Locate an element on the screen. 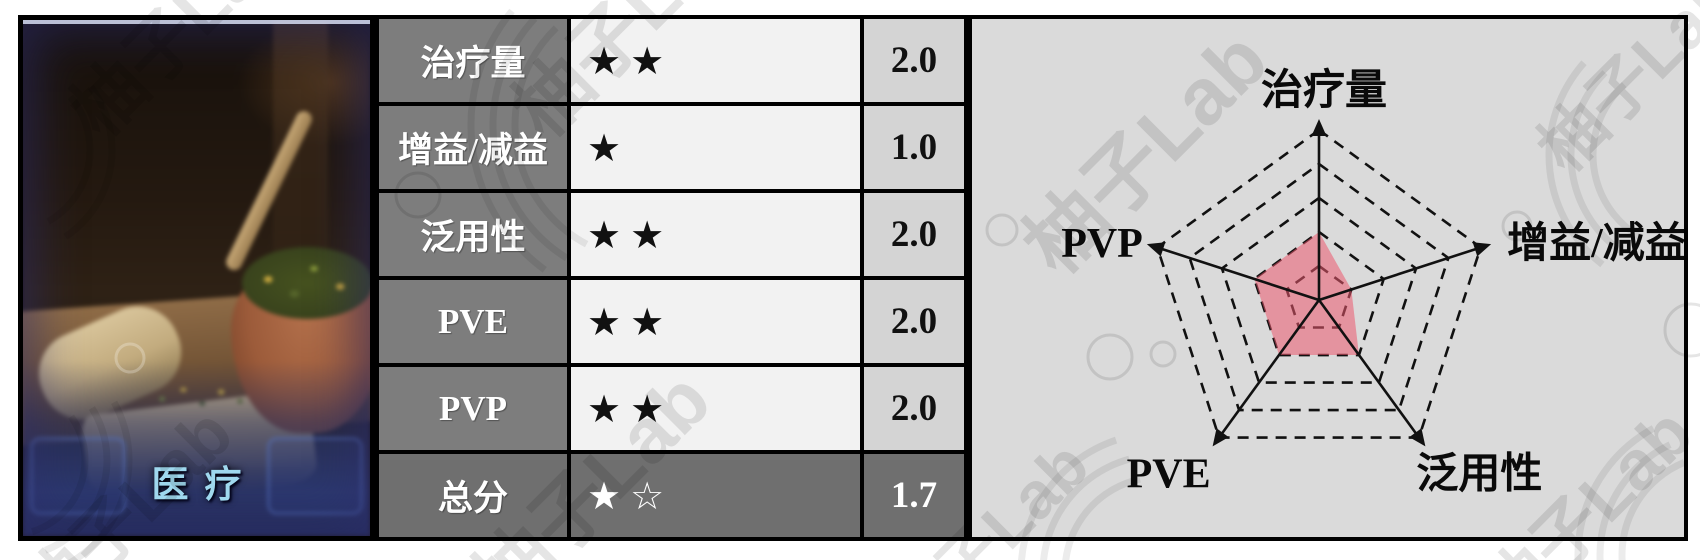 The height and width of the screenshot is (560, 1700). svg-text: 泛用性 is located at coordinates (1479, 473).